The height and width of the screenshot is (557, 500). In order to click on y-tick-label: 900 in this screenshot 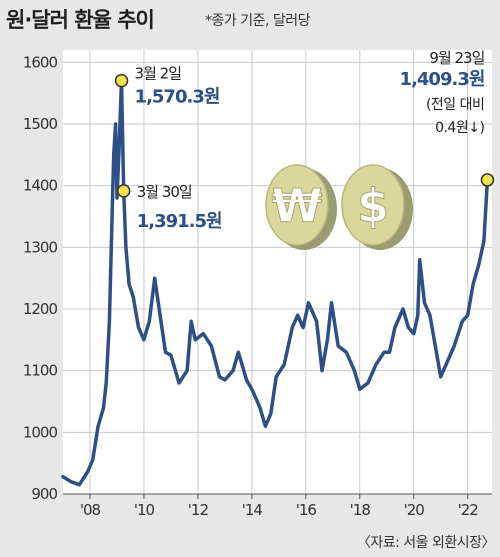, I will do `click(44, 494)`.